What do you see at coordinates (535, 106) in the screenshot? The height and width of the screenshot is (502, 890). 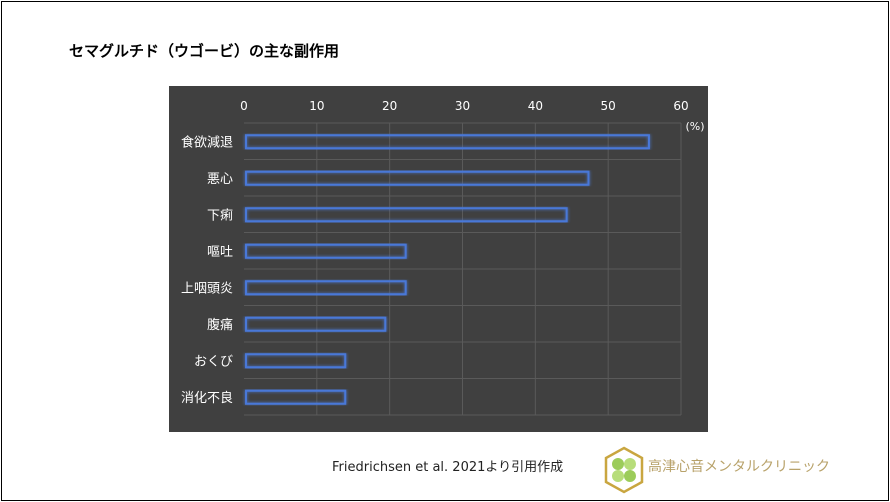 I see `x-tick-label: 40` at bounding box center [535, 106].